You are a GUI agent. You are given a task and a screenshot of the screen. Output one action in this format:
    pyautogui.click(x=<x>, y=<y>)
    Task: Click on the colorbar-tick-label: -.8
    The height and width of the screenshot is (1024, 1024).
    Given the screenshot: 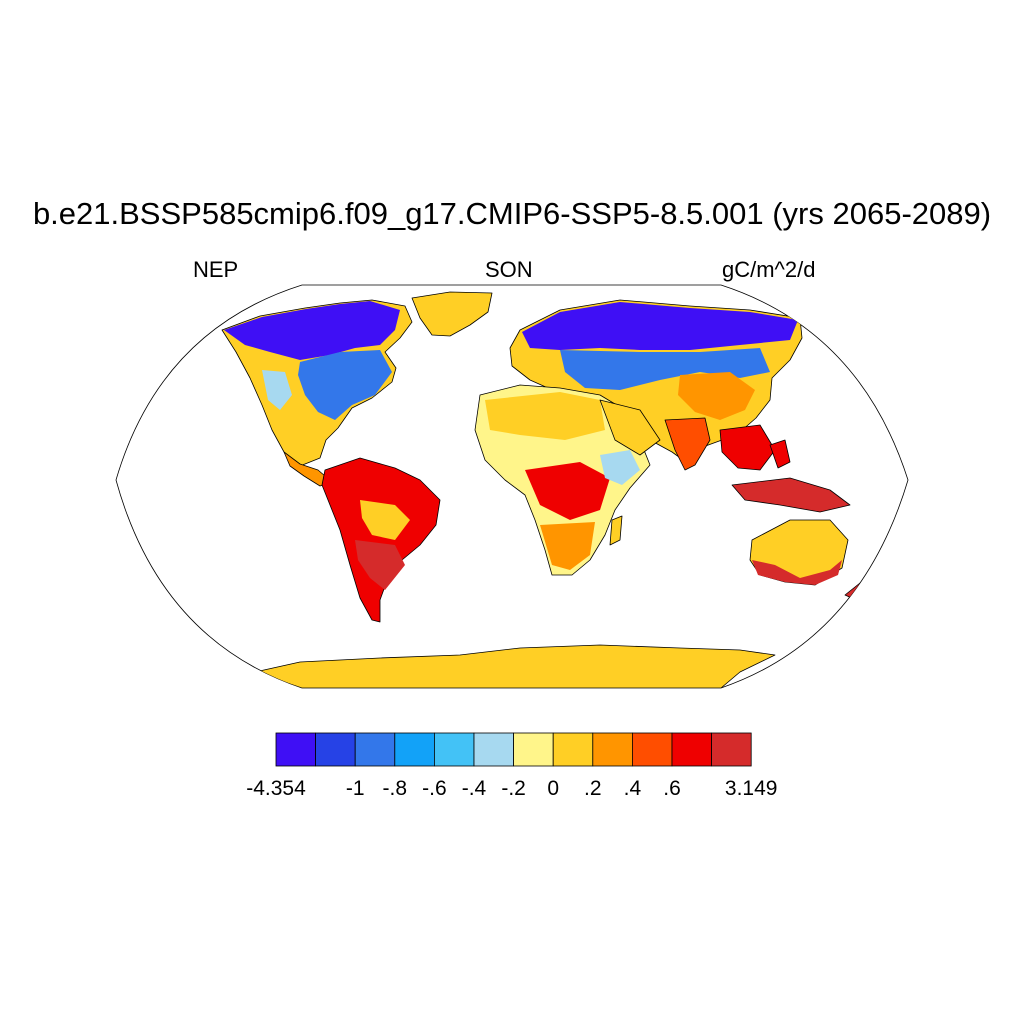 What is the action you would take?
    pyautogui.click(x=395, y=788)
    